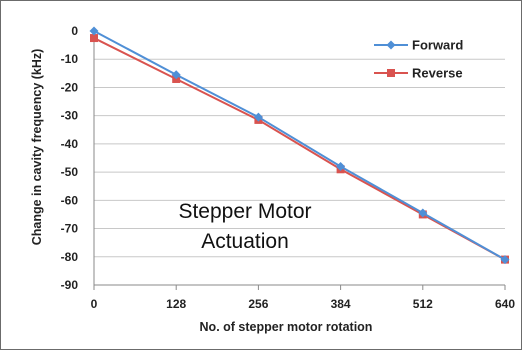  What do you see at coordinates (286, 327) in the screenshot?
I see `x-axis-title: No. of stepper motor rotation` at bounding box center [286, 327].